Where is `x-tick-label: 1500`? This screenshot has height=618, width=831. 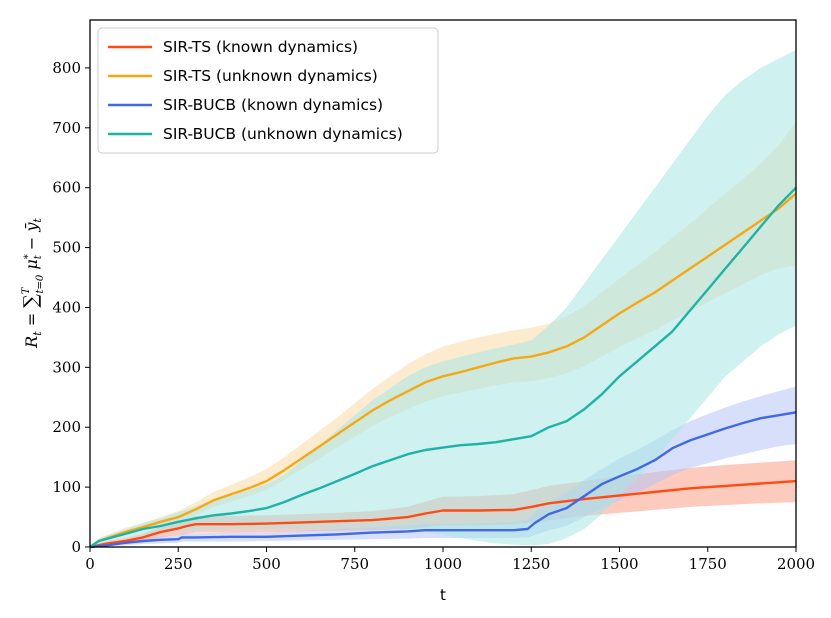 x-tick-label: 1500 is located at coordinates (619, 564).